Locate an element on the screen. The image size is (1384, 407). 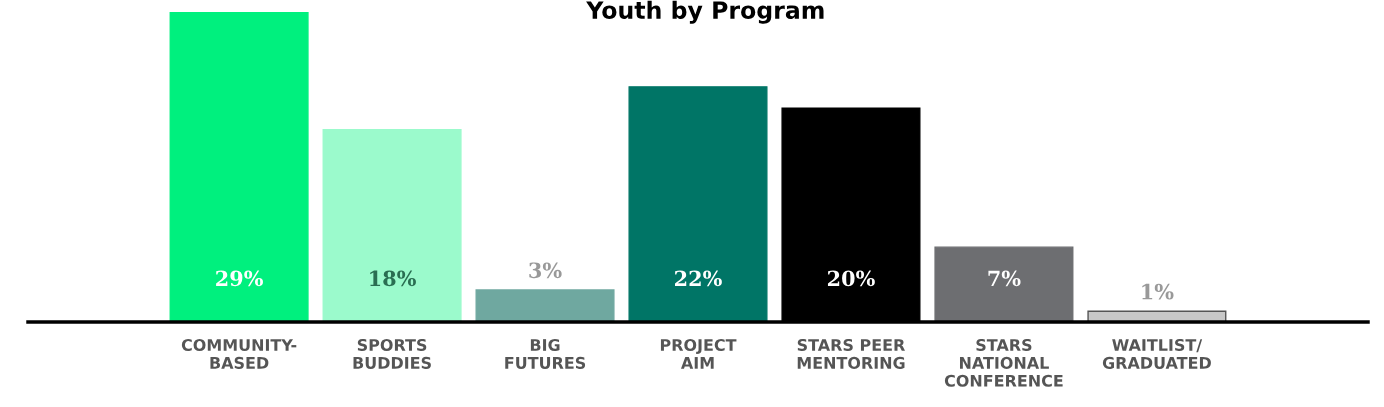
data-label: 18% is located at coordinates (393, 278).